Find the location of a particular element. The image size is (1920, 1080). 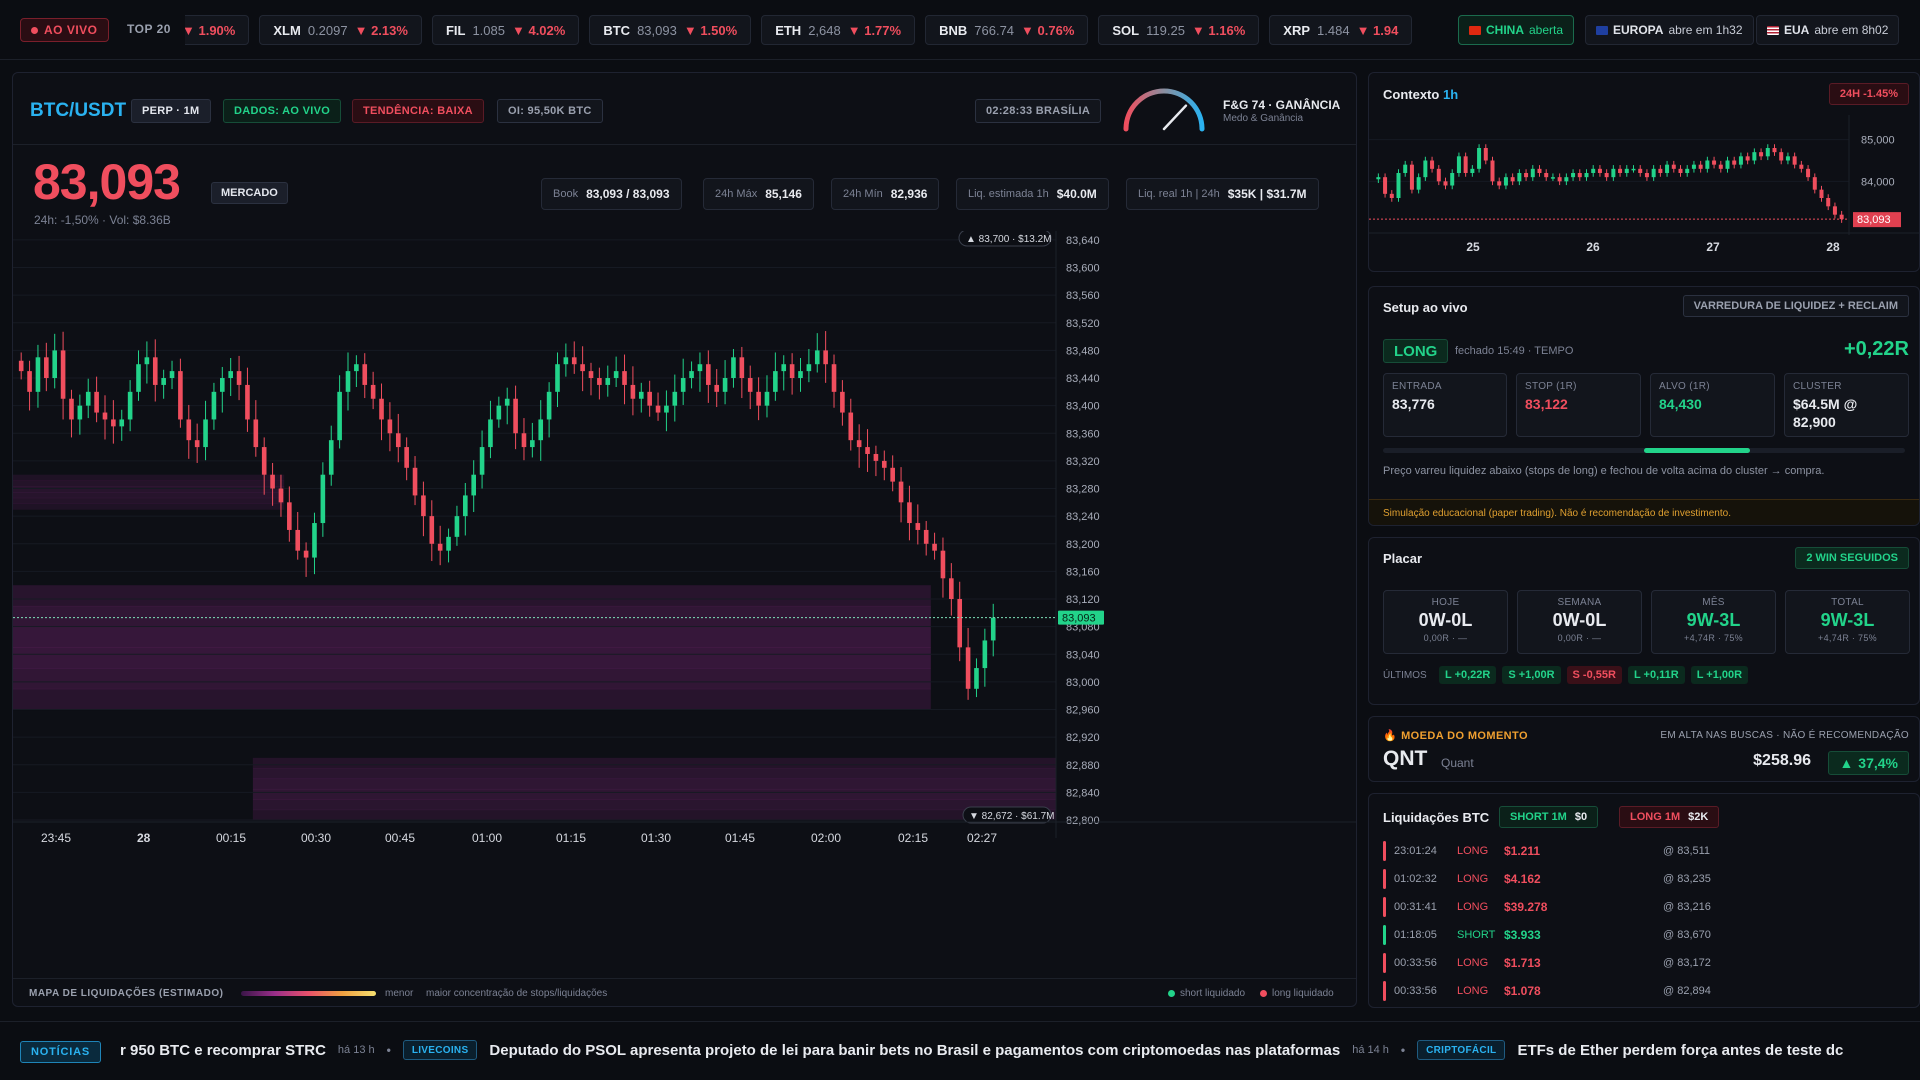

context-title: Contexto 1h is located at coordinates (1420, 94).